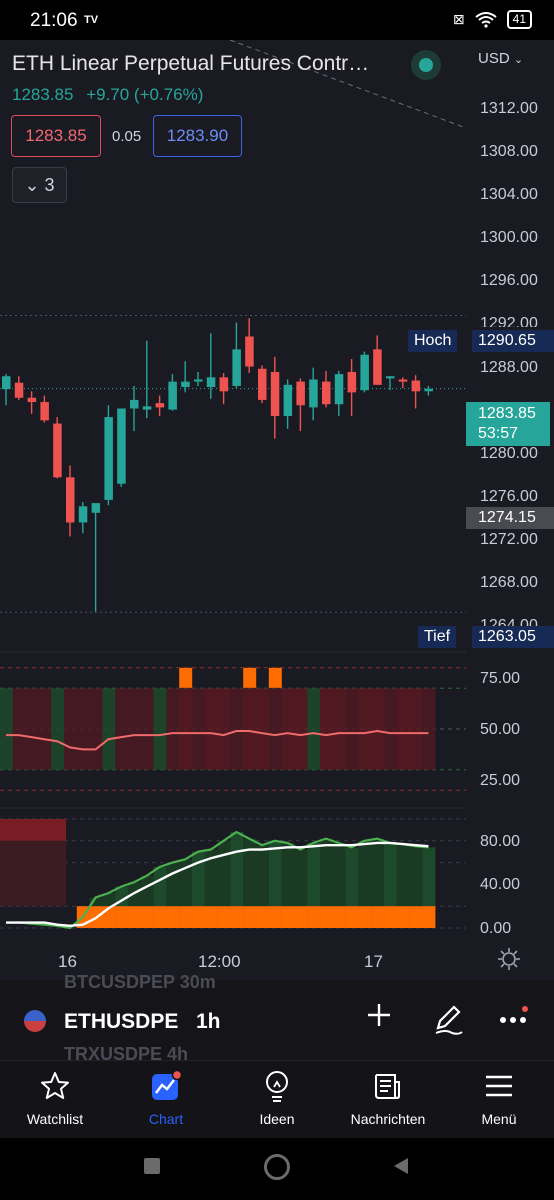 The image size is (554, 1200). Describe the element at coordinates (54, 20) in the screenshot. I see `status-time: 21:06` at that location.